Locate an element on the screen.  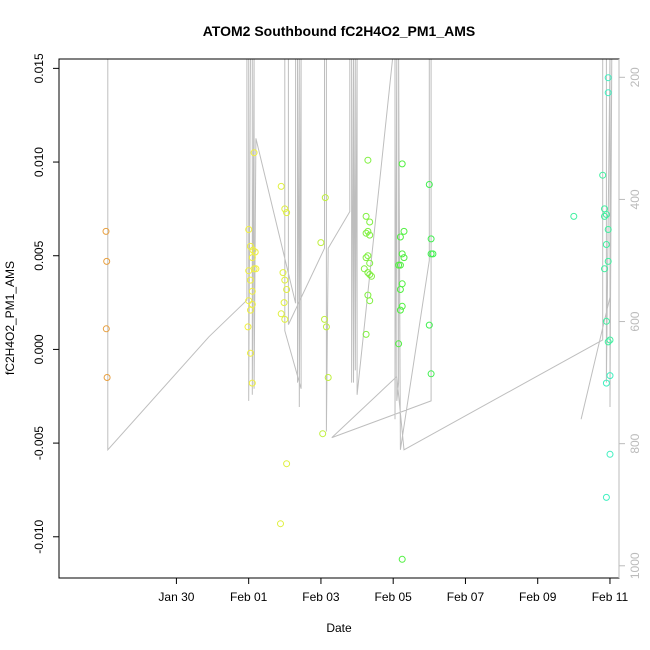
x-tick-label: Feb 09 is located at coordinates (538, 597).